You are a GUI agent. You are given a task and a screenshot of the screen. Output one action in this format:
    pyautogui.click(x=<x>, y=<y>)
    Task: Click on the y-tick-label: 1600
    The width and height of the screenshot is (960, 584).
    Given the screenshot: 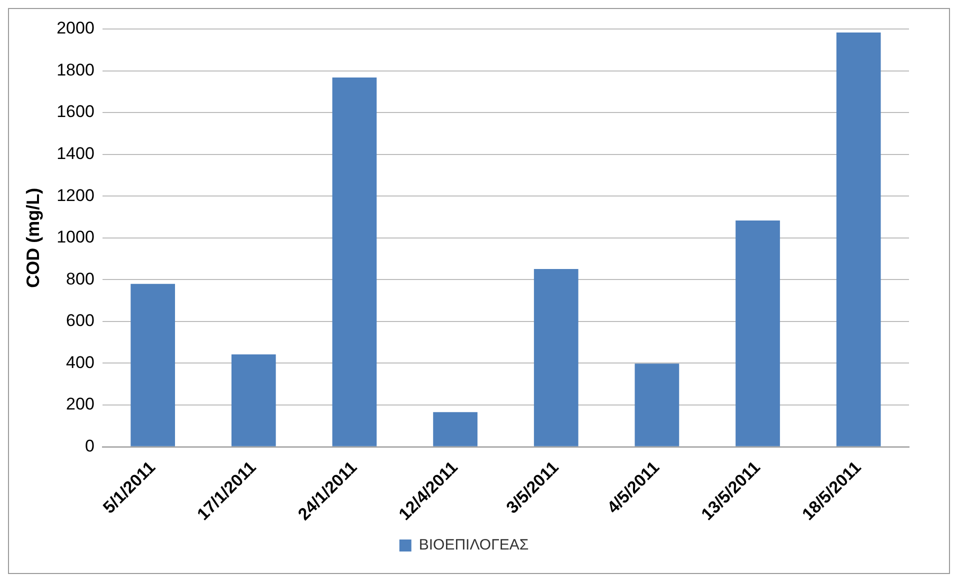 What is the action you would take?
    pyautogui.click(x=75, y=112)
    